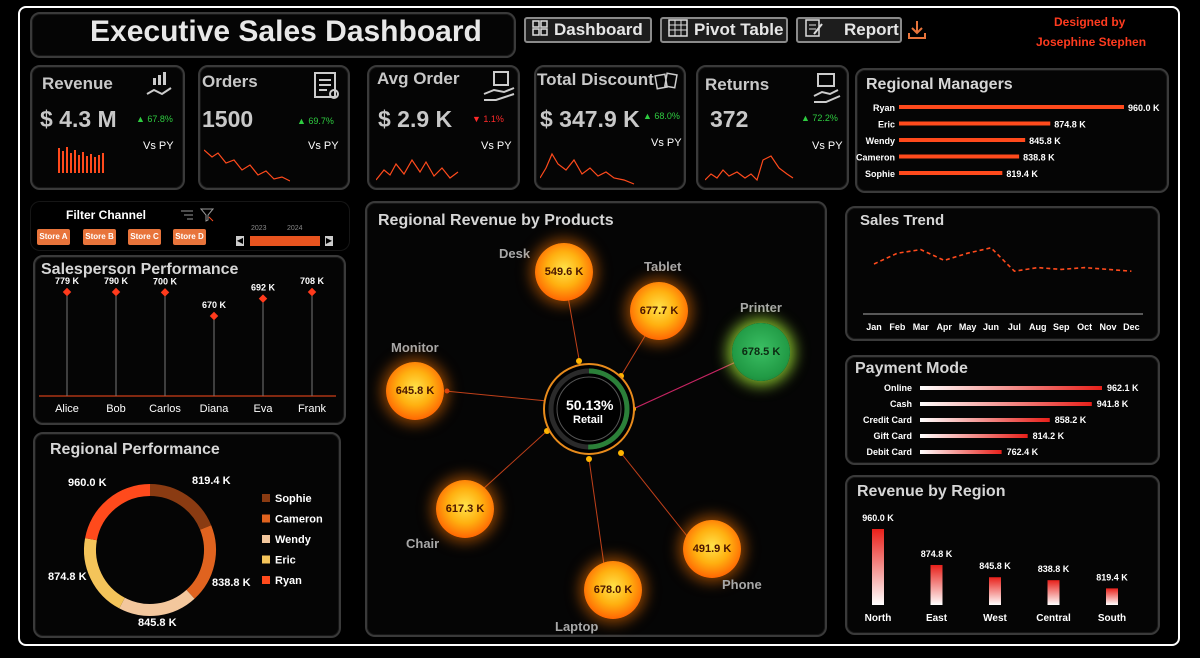  What do you see at coordinates (1002, 273) in the screenshot?
I see `sales-trend-panel` at bounding box center [1002, 273].